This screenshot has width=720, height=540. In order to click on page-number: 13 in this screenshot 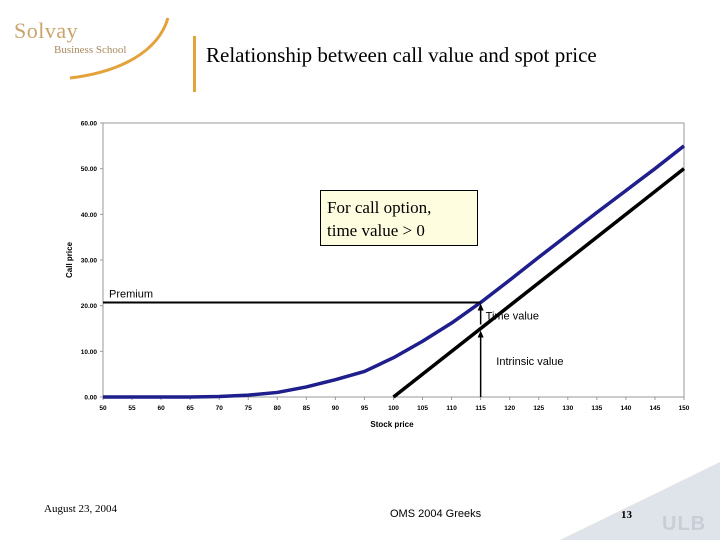, I will do `click(626, 515)`.